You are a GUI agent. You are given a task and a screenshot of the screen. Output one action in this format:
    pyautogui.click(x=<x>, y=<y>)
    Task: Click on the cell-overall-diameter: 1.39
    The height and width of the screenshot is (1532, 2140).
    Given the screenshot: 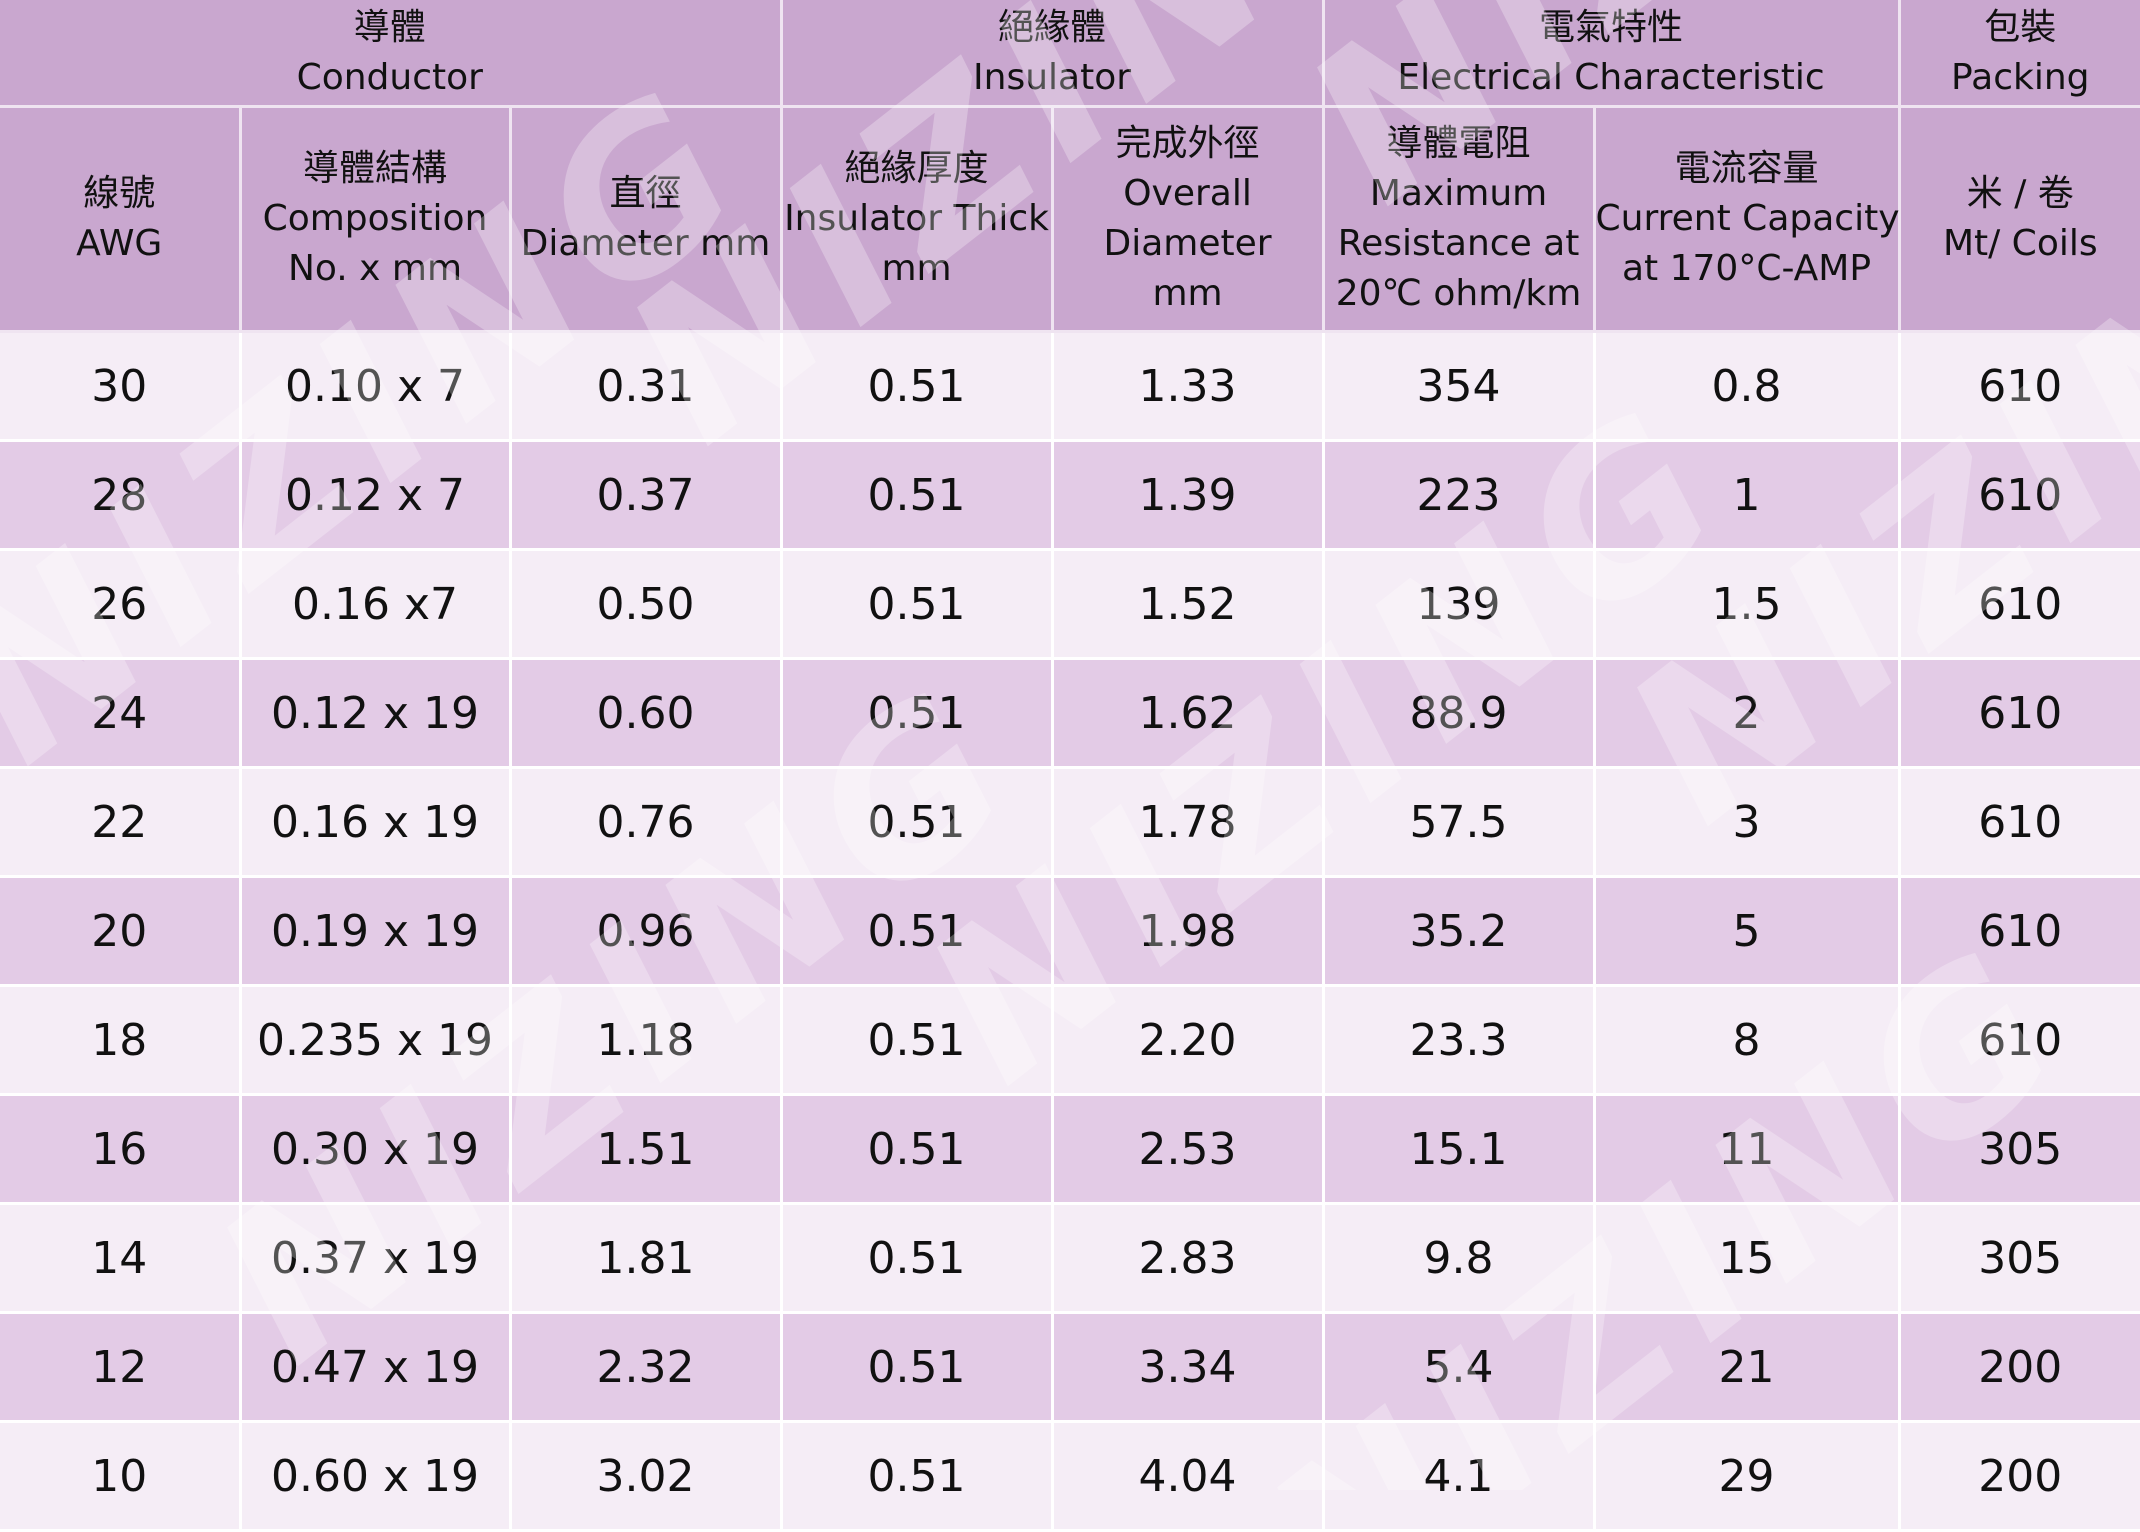 What is the action you would take?
    pyautogui.click(x=1188, y=495)
    